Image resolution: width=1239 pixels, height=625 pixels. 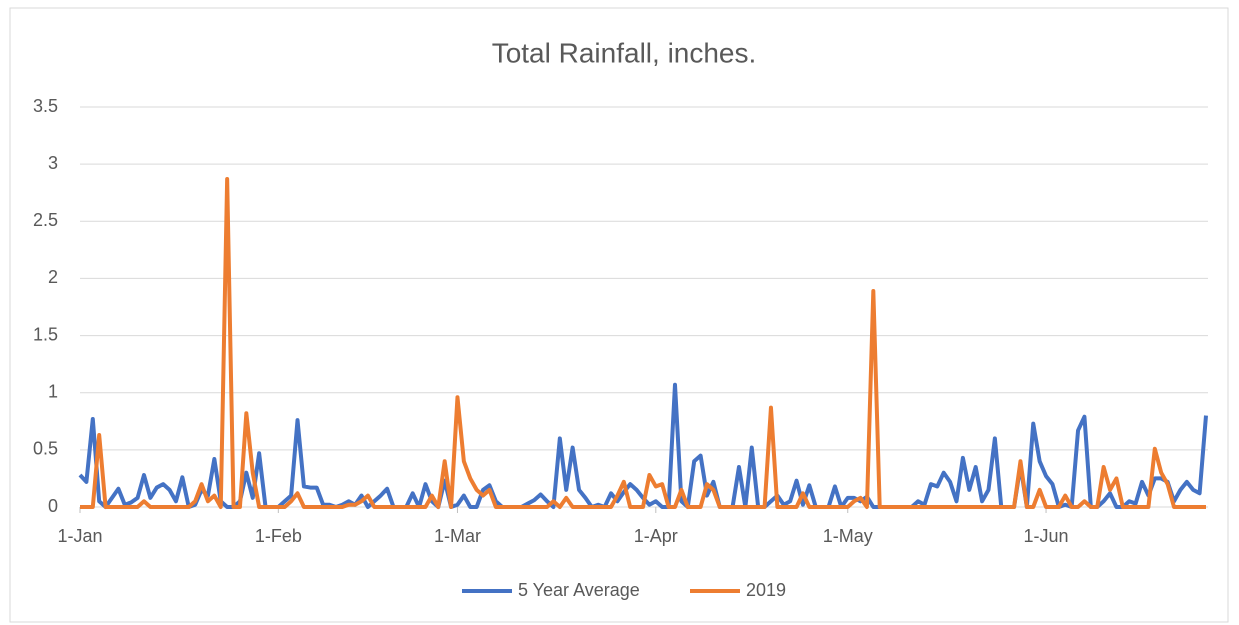 What do you see at coordinates (45, 106) in the screenshot?
I see `y-tick-label: 3.5` at bounding box center [45, 106].